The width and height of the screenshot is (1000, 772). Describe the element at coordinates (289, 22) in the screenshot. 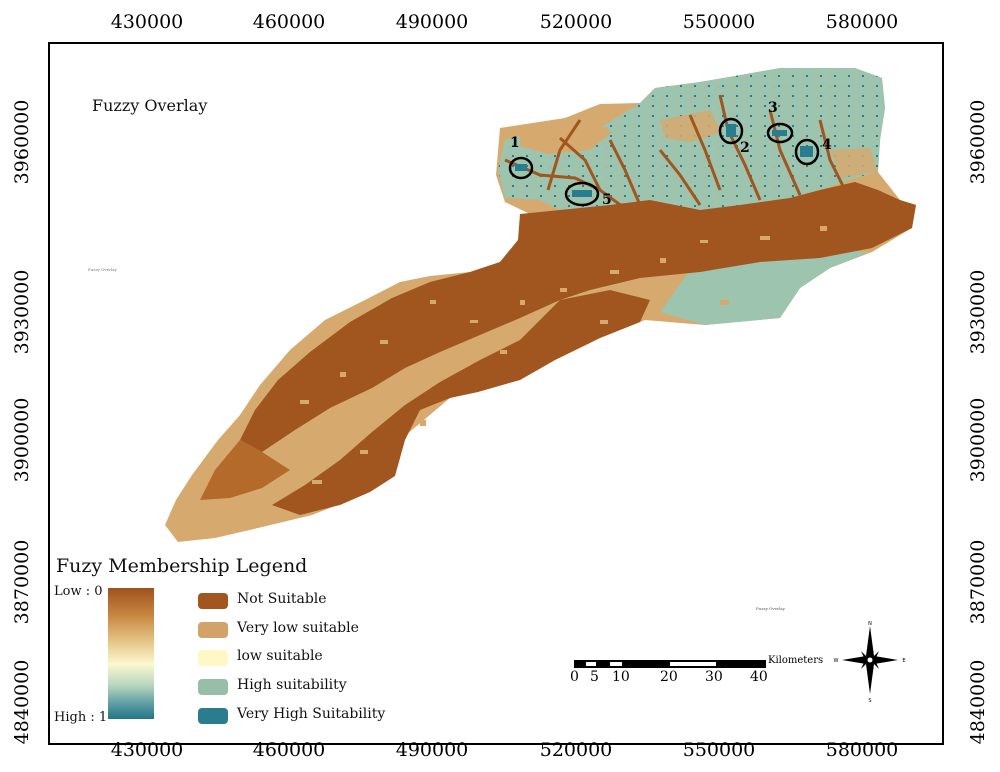

I see `x-tick-top: 460000` at that location.